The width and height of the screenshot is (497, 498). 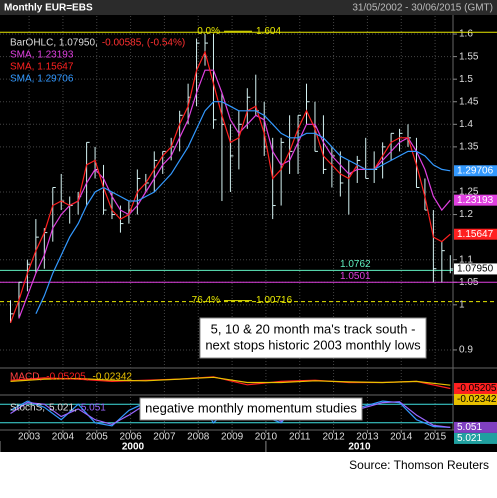 I want to click on legend-entry: 5.021,, so click(x=63, y=408).